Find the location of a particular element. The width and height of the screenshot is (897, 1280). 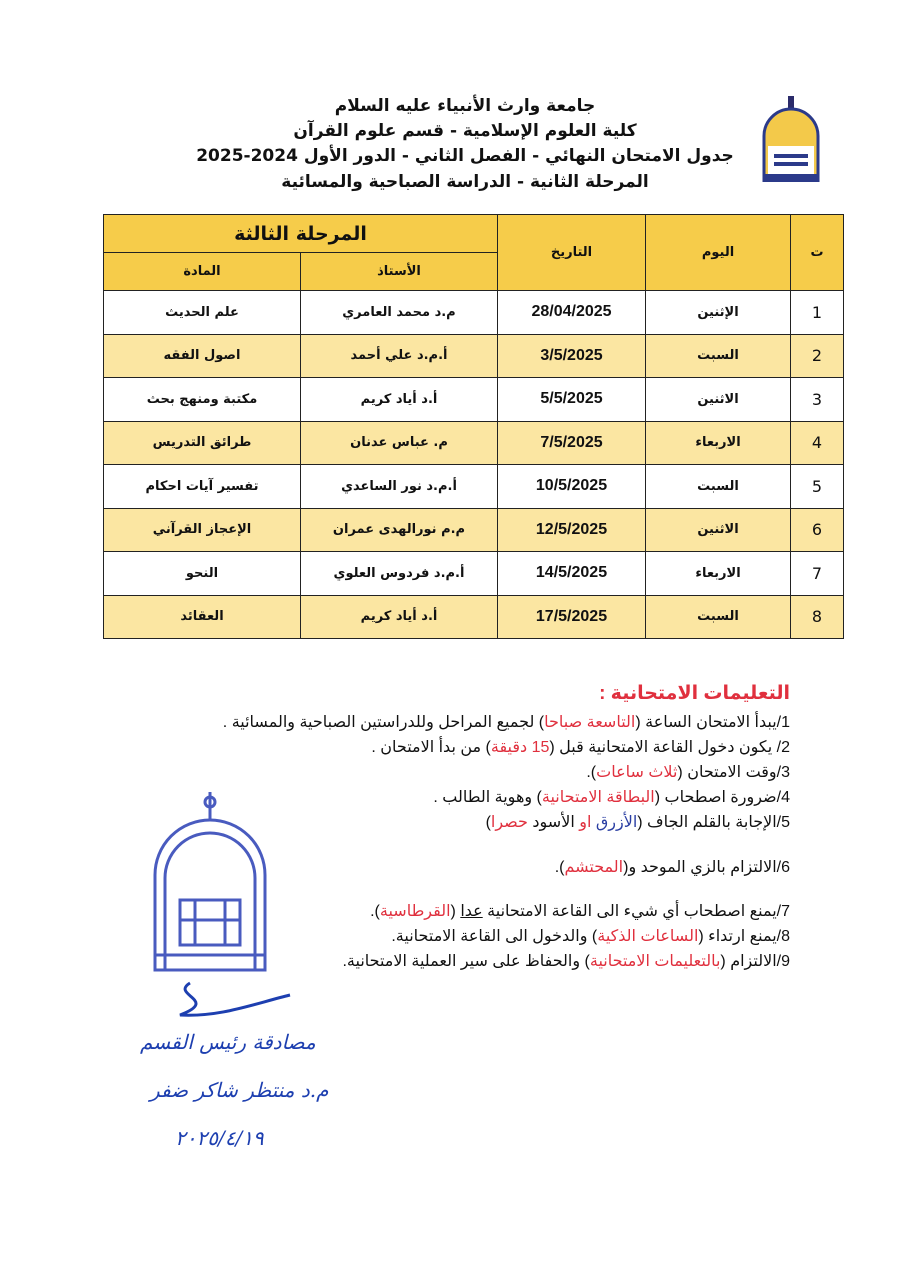

col-date: التاريخ is located at coordinates (571, 252).